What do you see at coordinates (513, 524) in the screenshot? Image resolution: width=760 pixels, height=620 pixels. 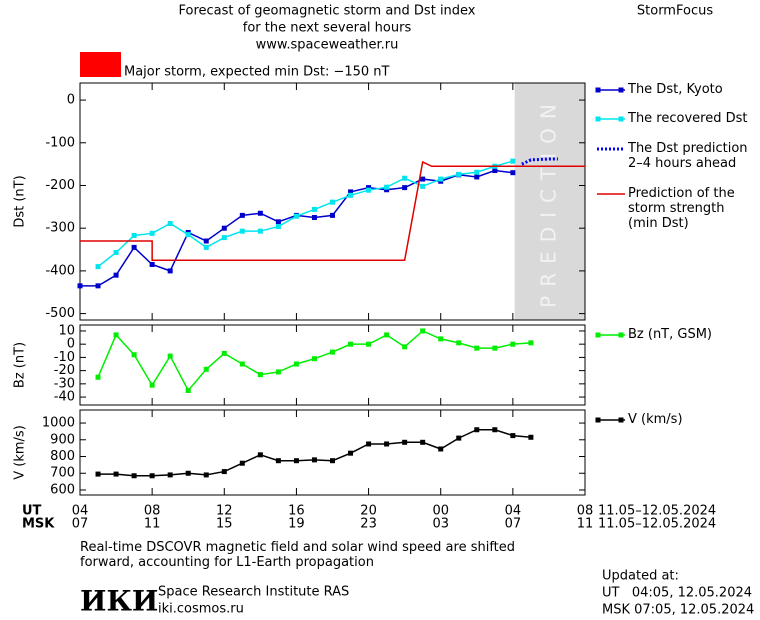 I see `x-tick-label-msk: 07` at bounding box center [513, 524].